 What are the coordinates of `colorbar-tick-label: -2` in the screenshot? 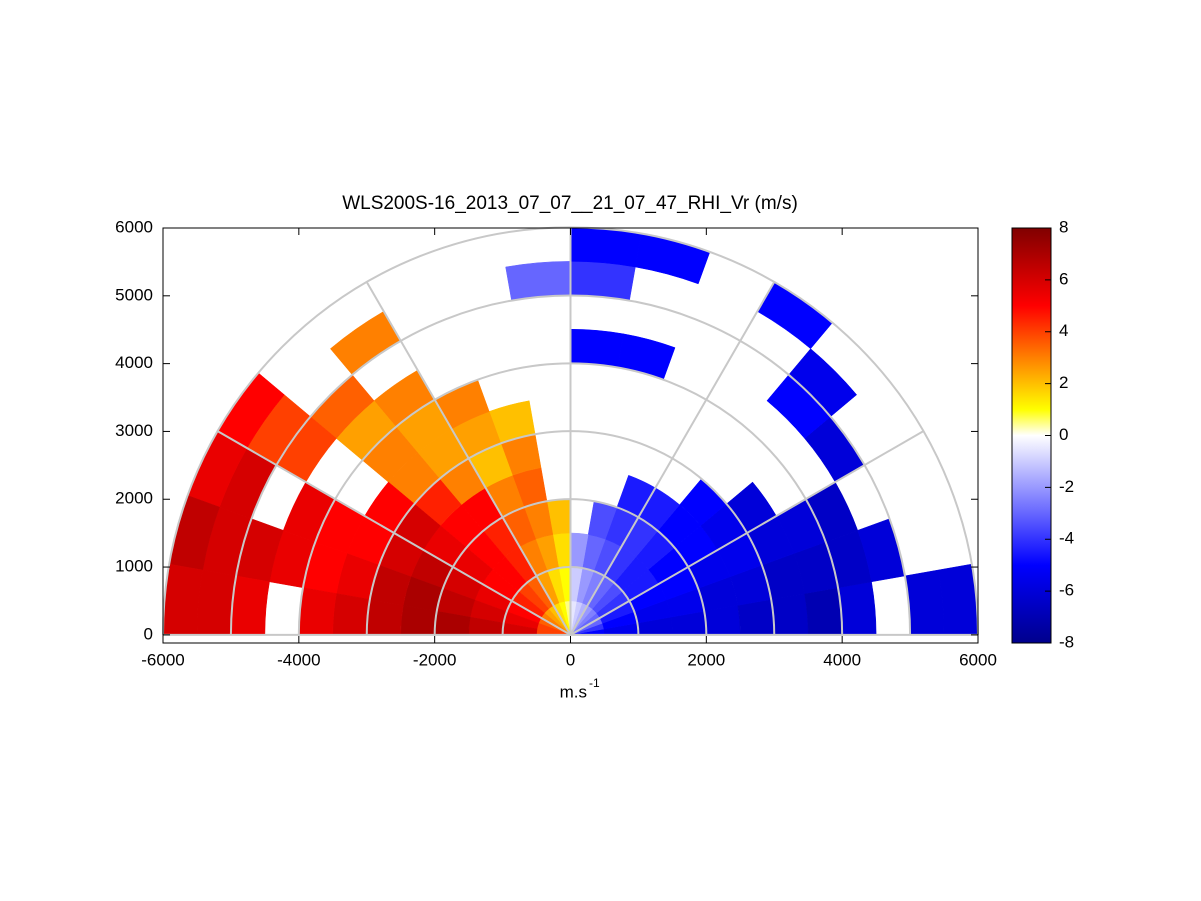 It's located at (1066, 486).